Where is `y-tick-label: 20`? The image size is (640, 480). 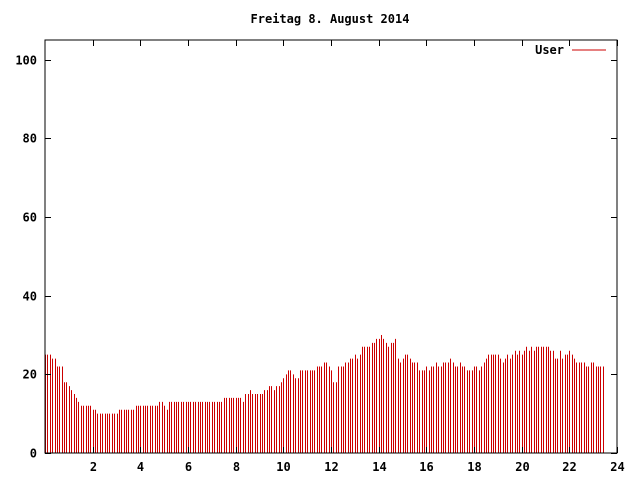
y-tick-label: 20 is located at coordinates (30, 375).